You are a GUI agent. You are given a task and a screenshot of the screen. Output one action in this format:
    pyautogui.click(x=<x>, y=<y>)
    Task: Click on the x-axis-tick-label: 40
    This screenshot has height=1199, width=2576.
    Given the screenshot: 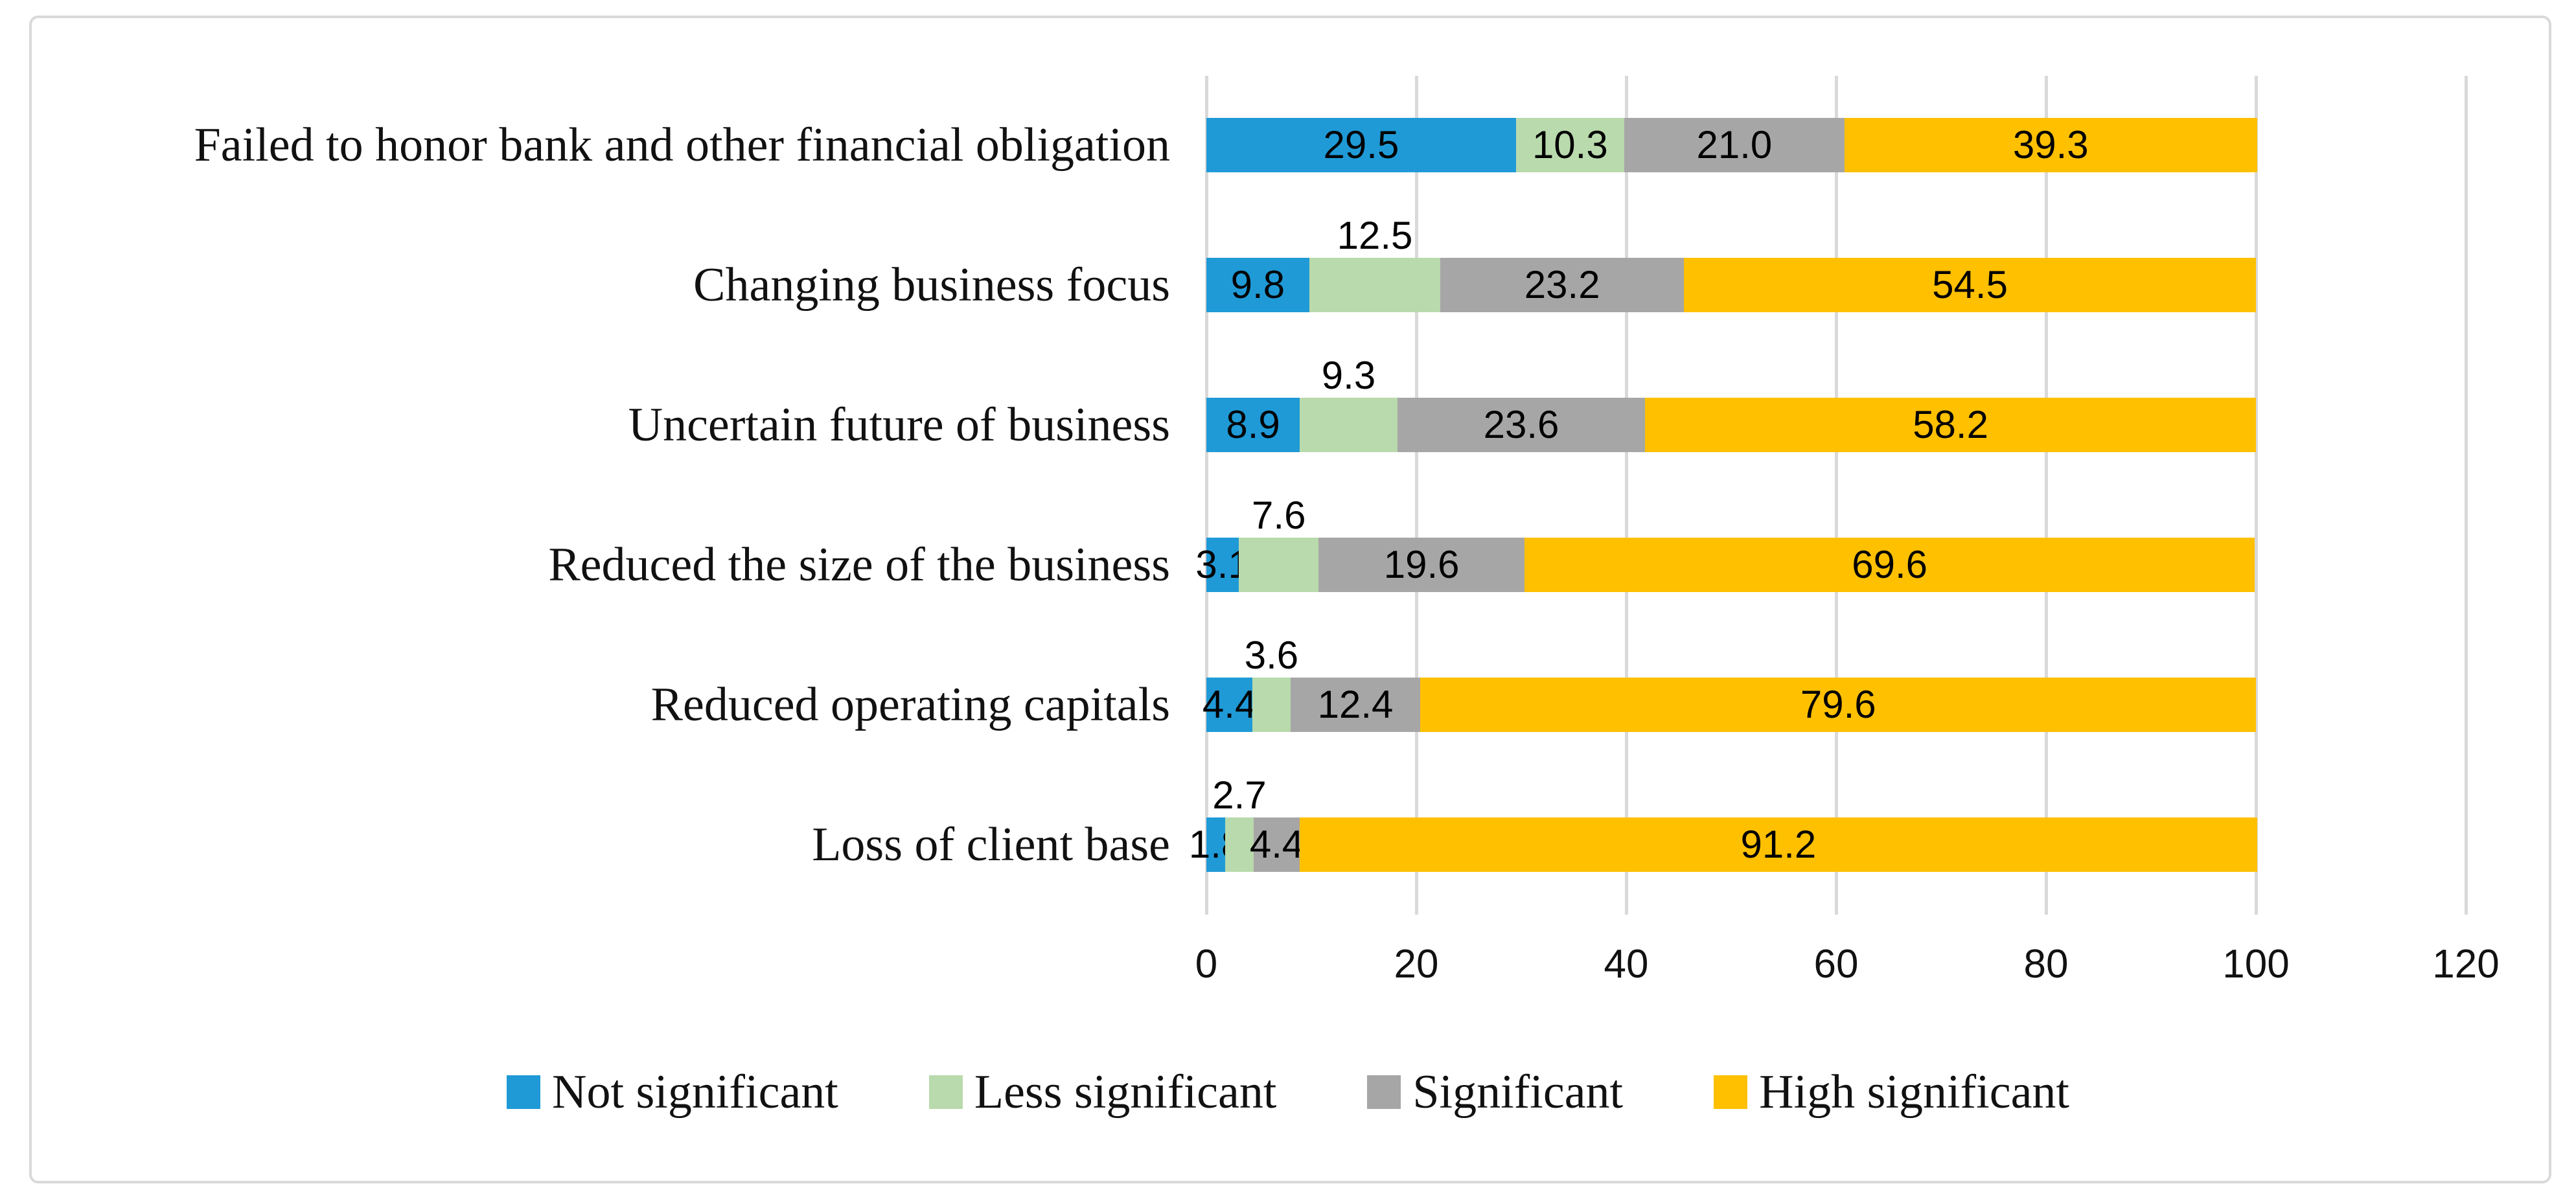 What is the action you would take?
    pyautogui.click(x=1627, y=965)
    